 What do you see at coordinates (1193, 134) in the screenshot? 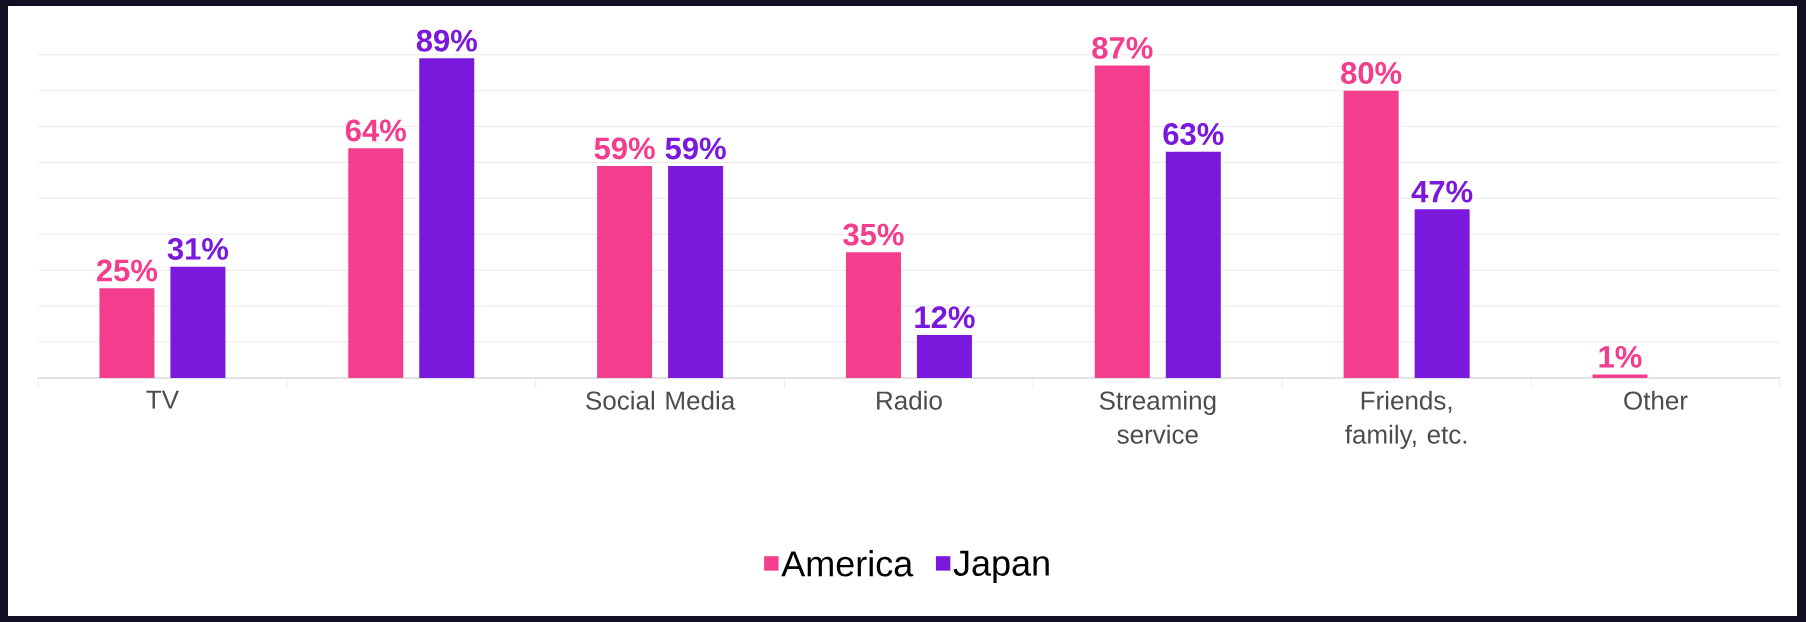
I see `data-label: 63%` at bounding box center [1193, 134].